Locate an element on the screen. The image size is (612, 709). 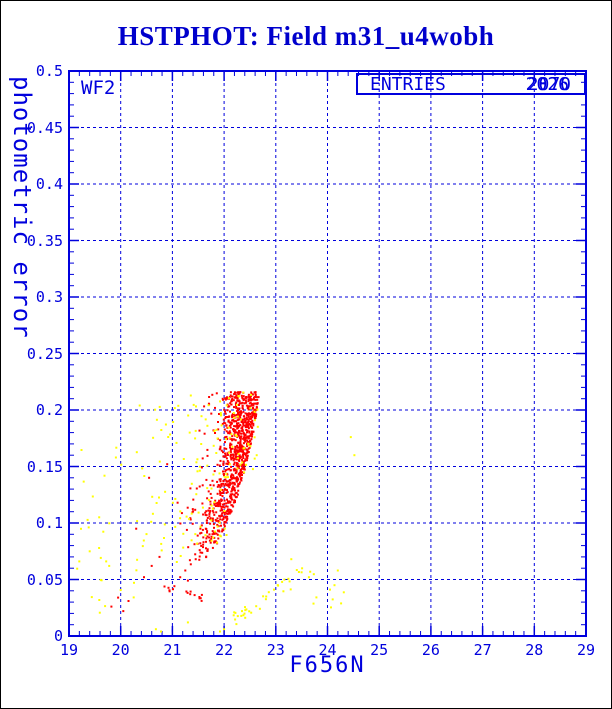
entries-value-1: 2070 is located at coordinates (549, 84).